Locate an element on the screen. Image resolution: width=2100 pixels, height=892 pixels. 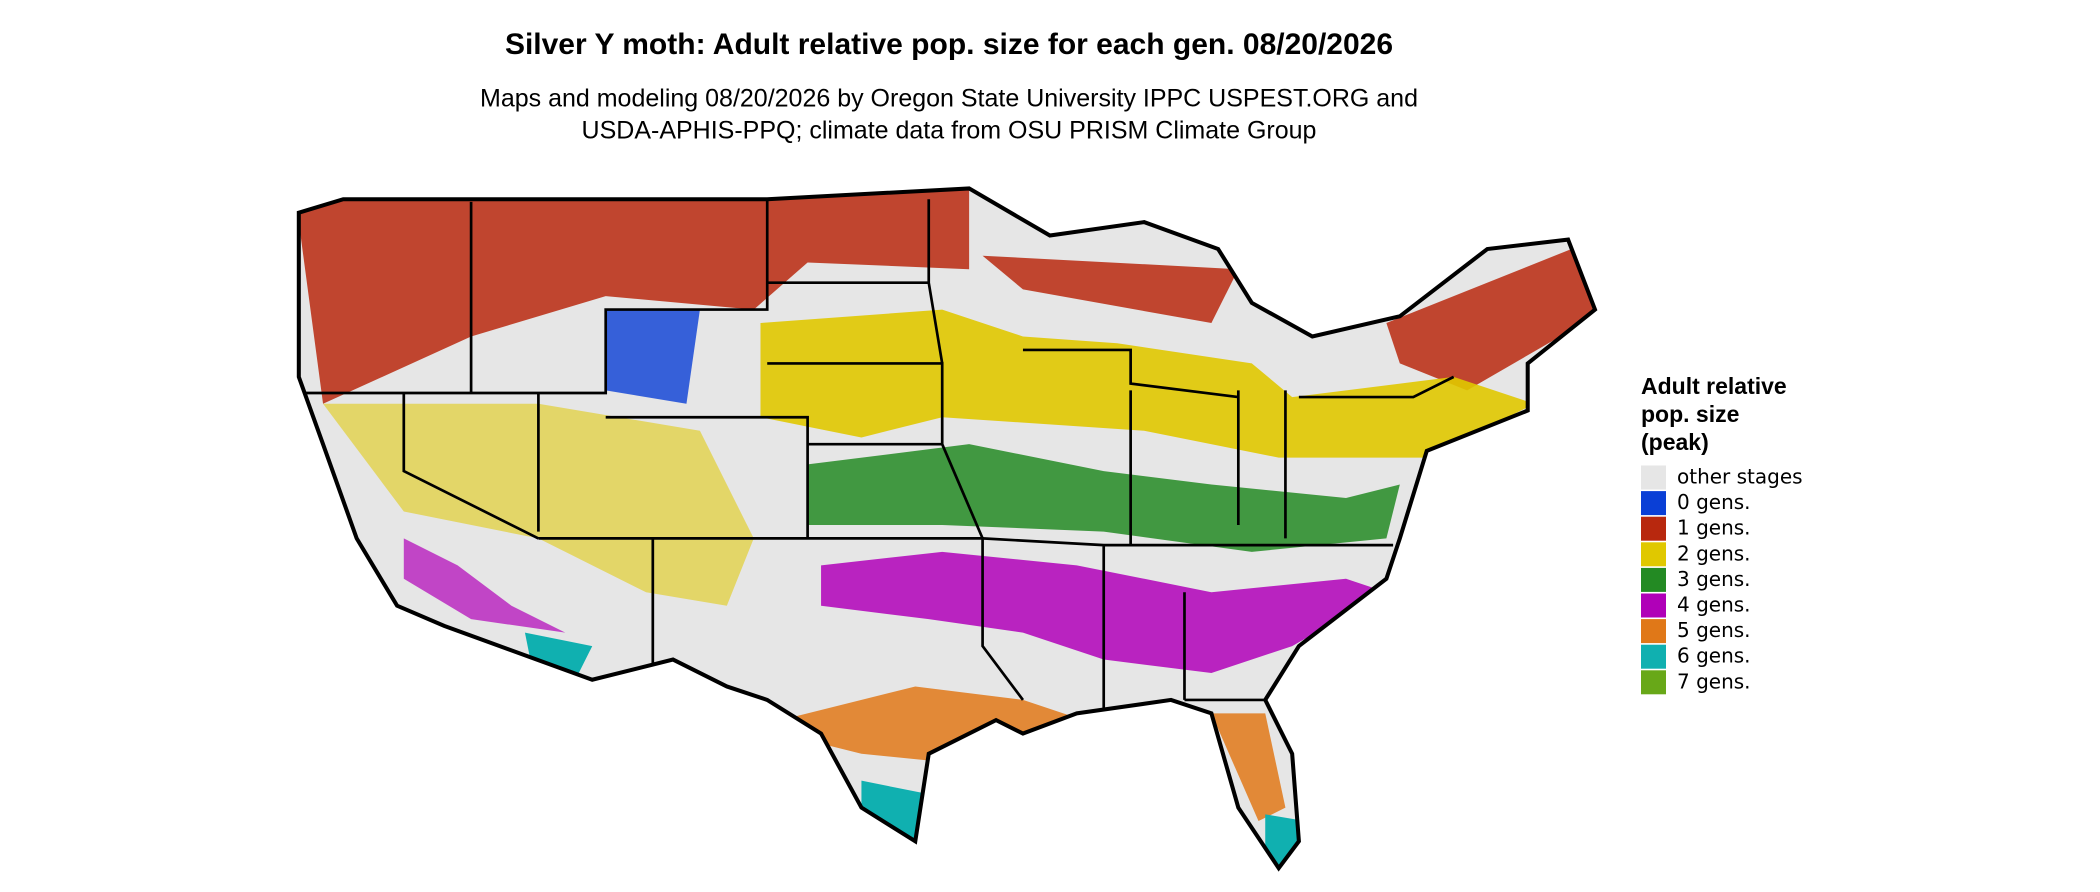
legend-label: 4 gens. is located at coordinates (1714, 605).